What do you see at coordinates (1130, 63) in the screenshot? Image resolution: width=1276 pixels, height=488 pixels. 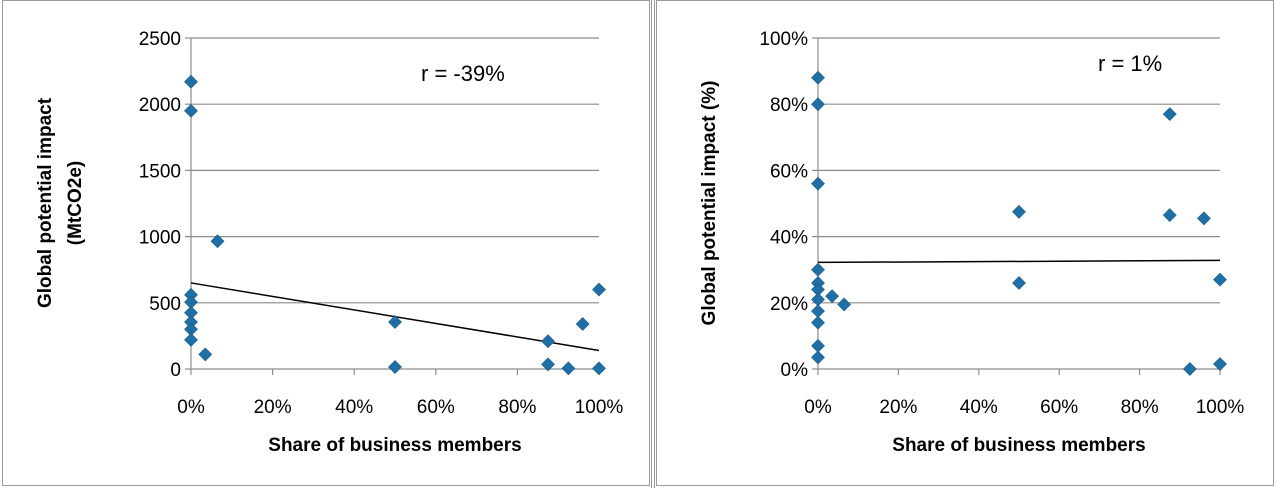 I see `correlation-annotation: r = 1%` at bounding box center [1130, 63].